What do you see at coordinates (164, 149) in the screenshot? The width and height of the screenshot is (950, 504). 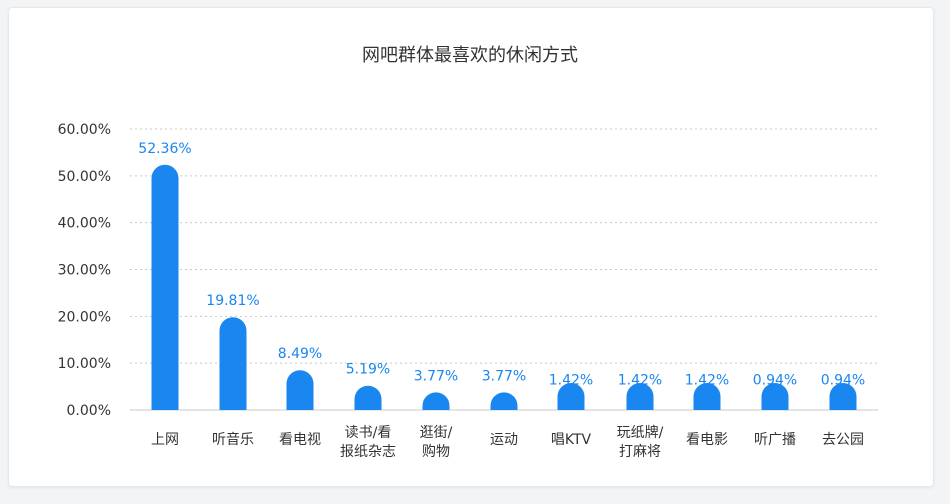 I see `data-label: 52.36%` at bounding box center [164, 149].